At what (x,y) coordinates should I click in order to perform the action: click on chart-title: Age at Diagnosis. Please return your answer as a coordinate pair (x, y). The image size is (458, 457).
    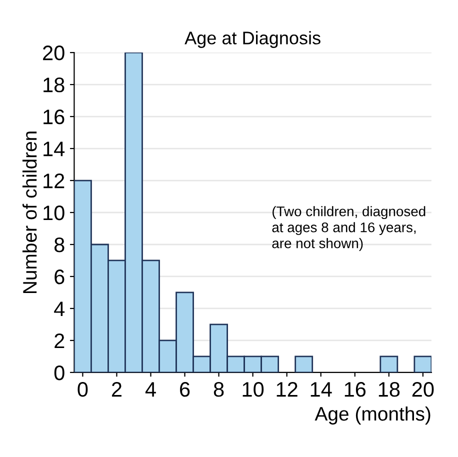
    Looking at the image, I should click on (252, 39).